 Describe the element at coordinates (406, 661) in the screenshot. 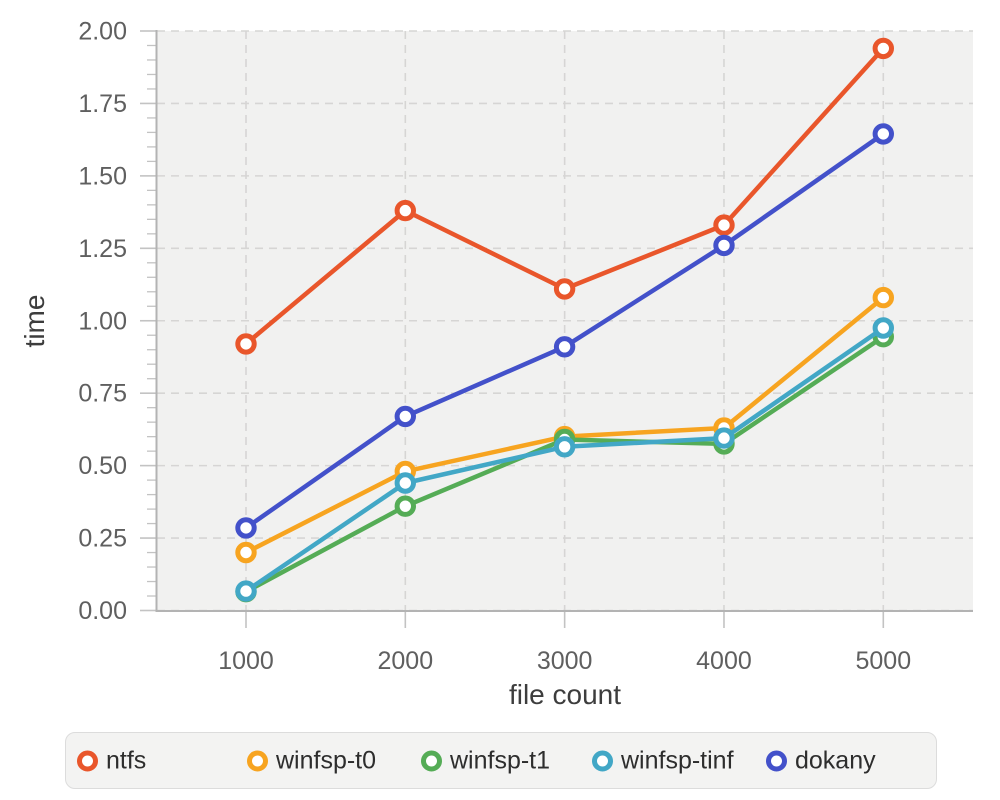

I see `x-tick-label: 2000` at that location.